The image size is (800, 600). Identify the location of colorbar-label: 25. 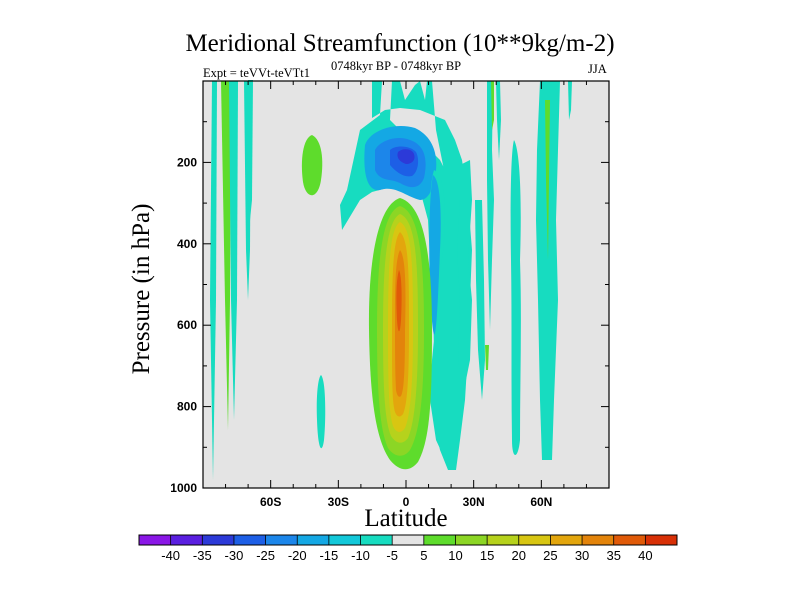
(550, 555).